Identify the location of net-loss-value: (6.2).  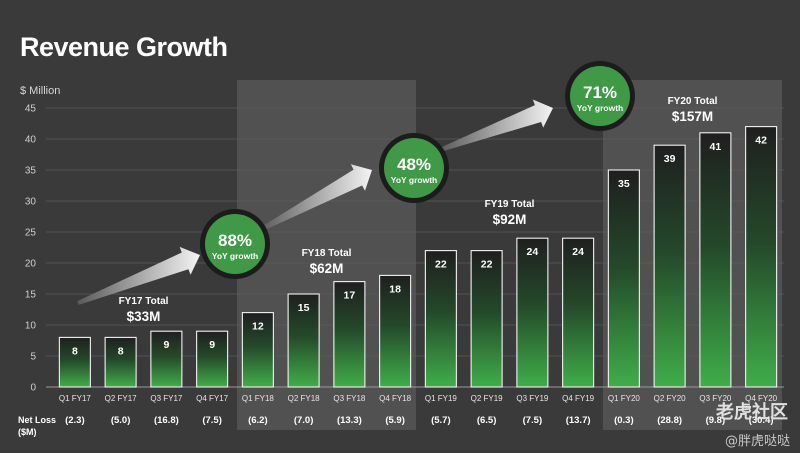
(258, 420).